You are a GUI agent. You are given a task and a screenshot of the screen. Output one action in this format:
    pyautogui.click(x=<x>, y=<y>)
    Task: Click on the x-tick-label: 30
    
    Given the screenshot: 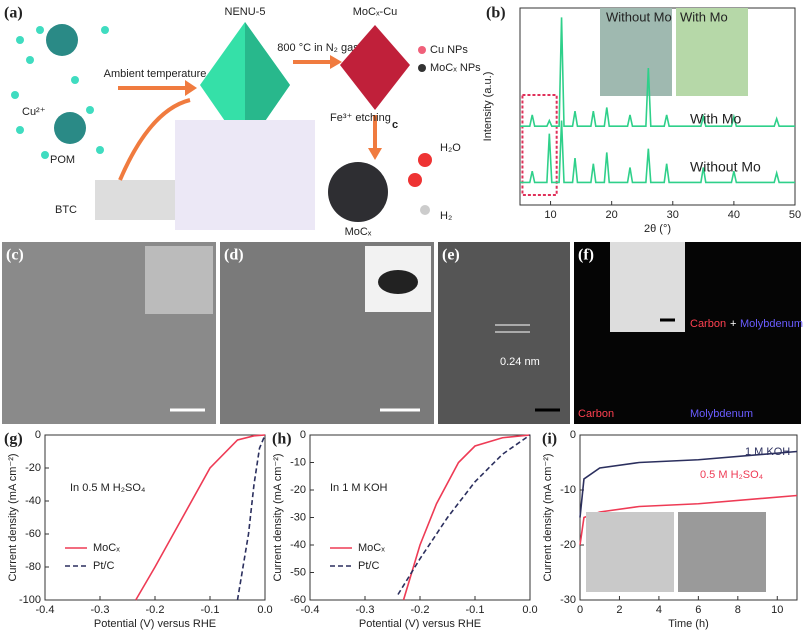 What is the action you would take?
    pyautogui.click(x=673, y=215)
    